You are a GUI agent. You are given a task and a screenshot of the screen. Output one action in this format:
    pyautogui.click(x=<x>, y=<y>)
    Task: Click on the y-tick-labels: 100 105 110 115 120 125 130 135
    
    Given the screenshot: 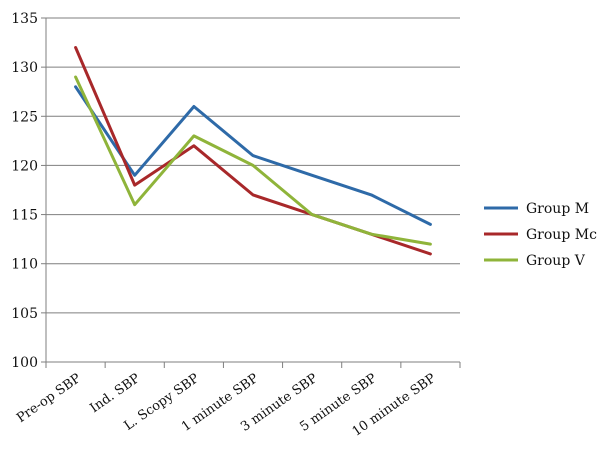 What is the action you would take?
    pyautogui.click(x=24, y=191)
    